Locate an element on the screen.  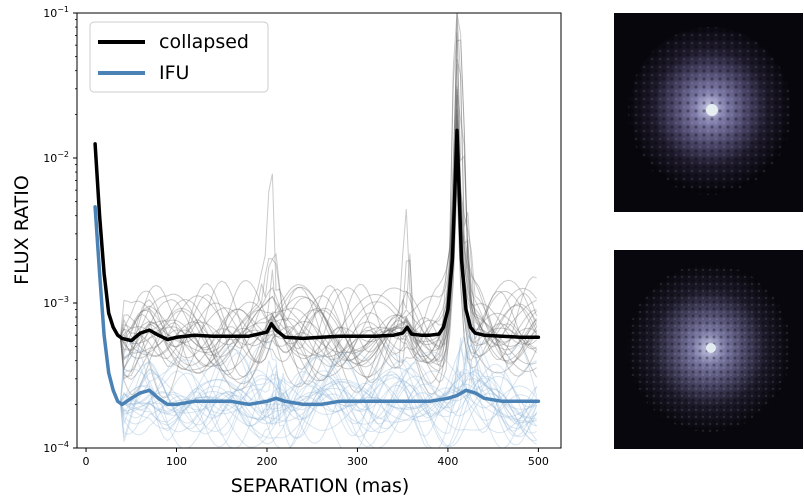
x-tick-label: 100 is located at coordinates (176, 461).